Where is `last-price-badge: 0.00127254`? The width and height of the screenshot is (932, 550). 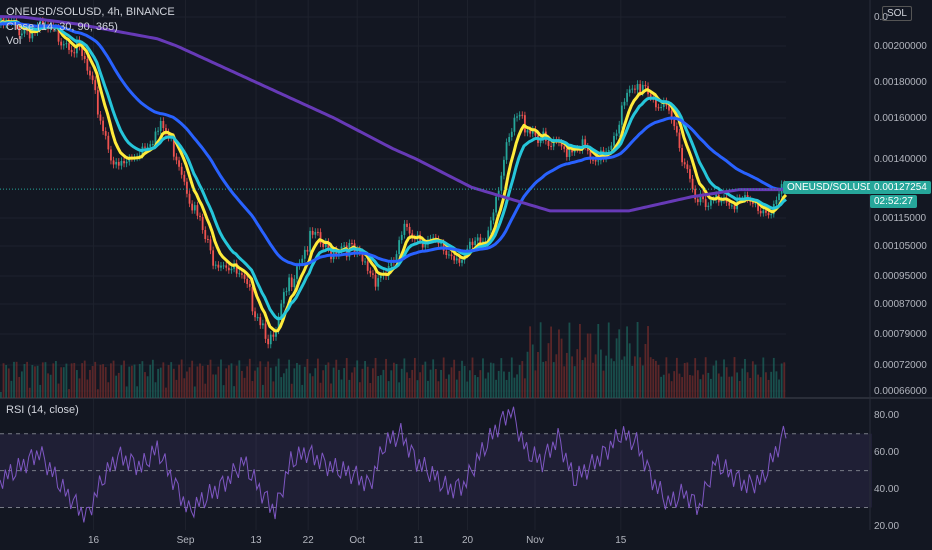
last-price-badge: 0.00127254 is located at coordinates (900, 187).